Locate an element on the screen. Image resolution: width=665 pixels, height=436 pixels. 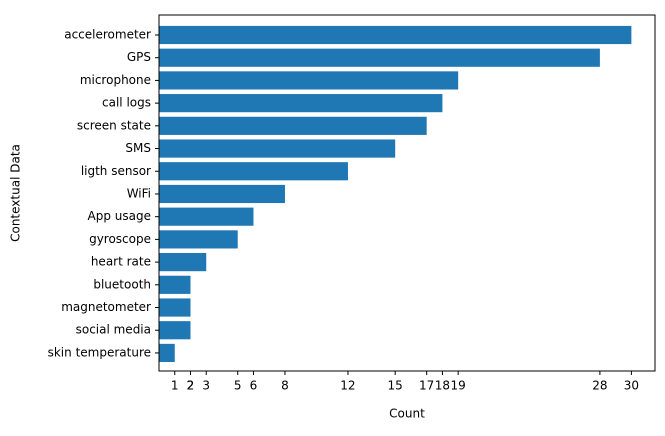
y-tick-label: ligth sensor is located at coordinates (116, 171).